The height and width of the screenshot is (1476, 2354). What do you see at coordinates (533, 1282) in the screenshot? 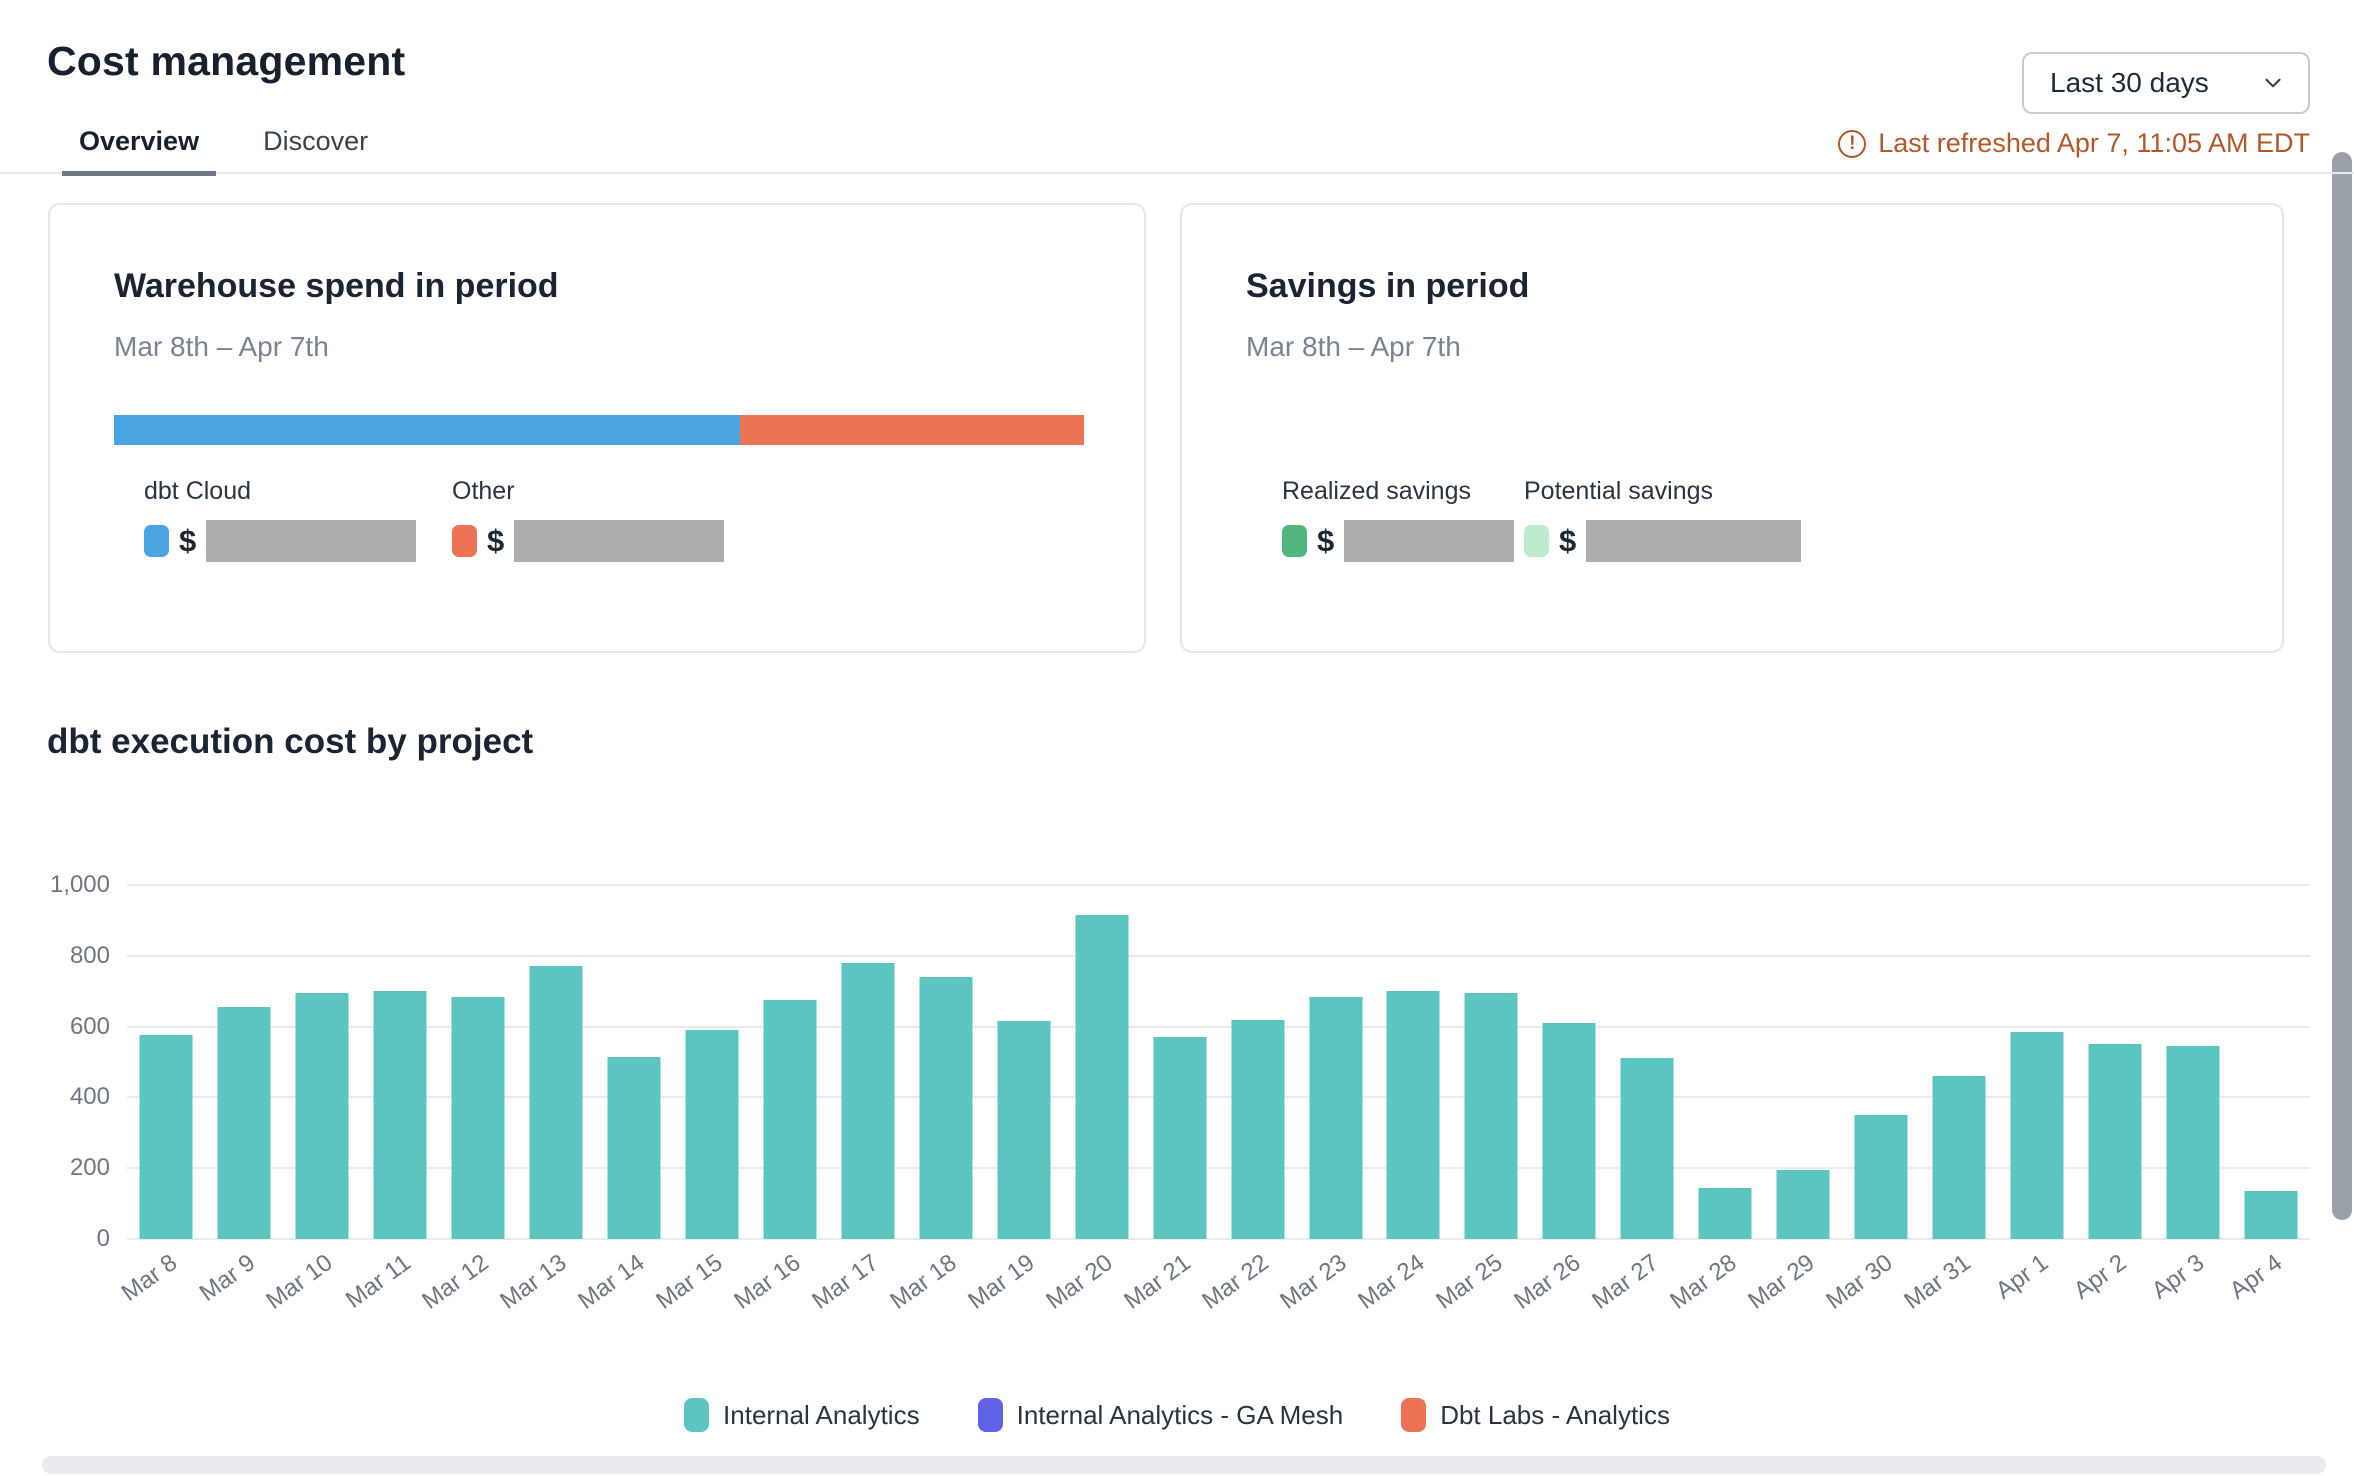
I see `x-tick-label: Mar 13` at bounding box center [533, 1282].